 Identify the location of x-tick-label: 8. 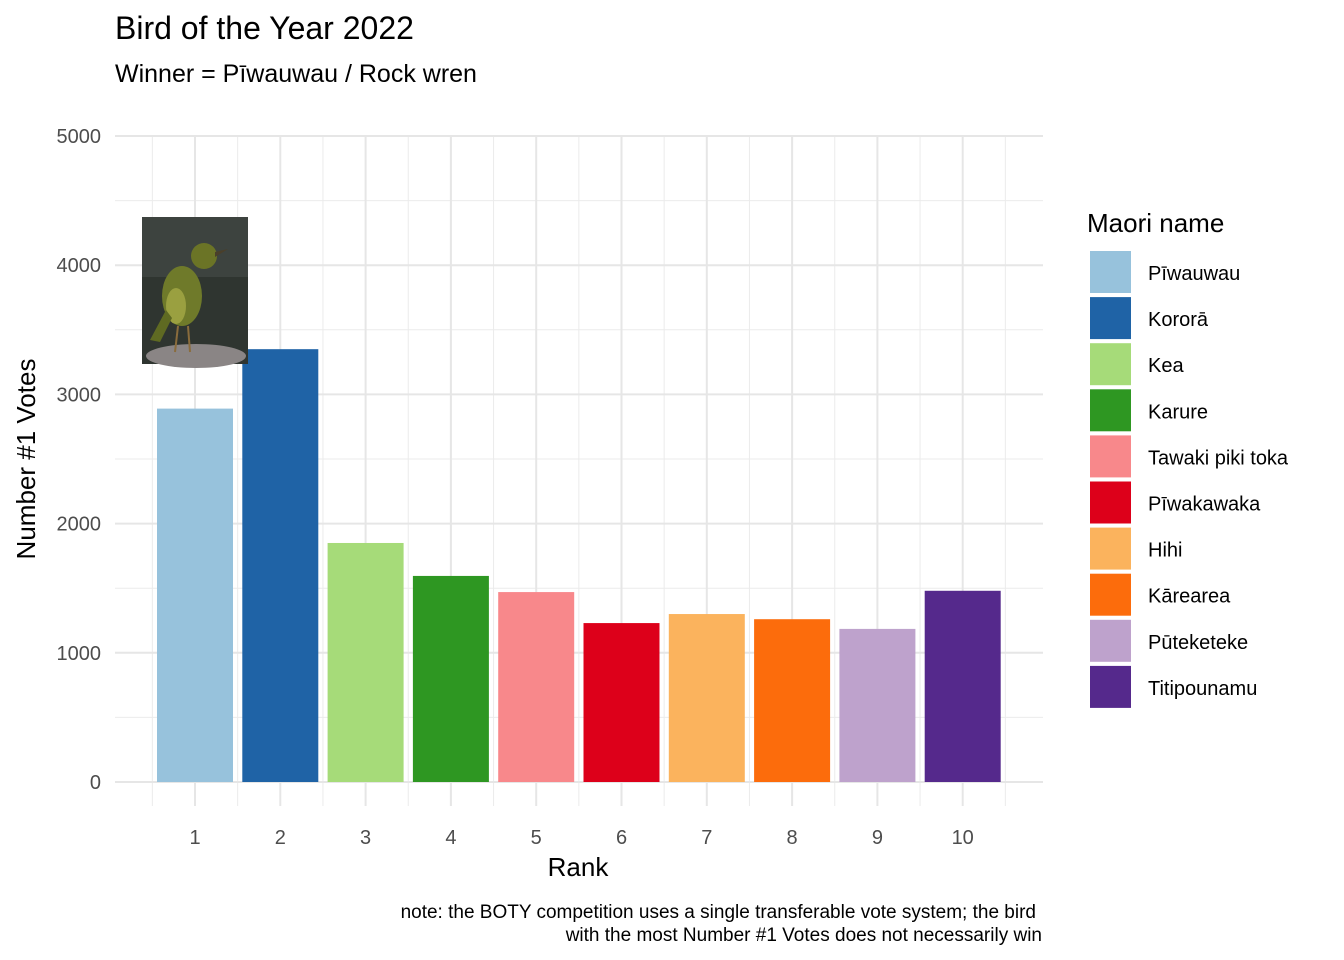
(792, 838).